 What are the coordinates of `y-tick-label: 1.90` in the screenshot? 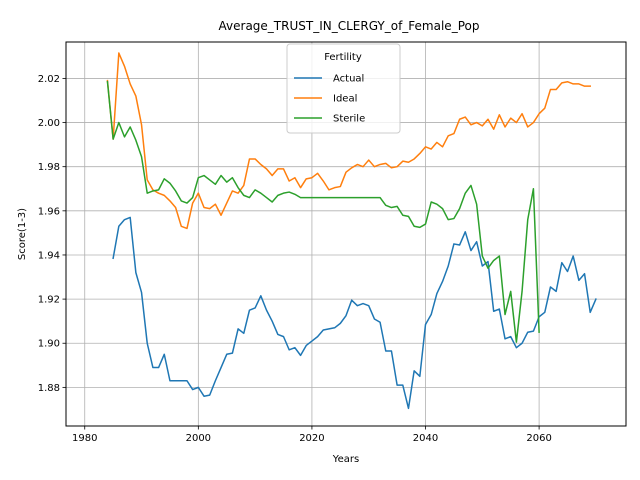 It's located at (49, 344).